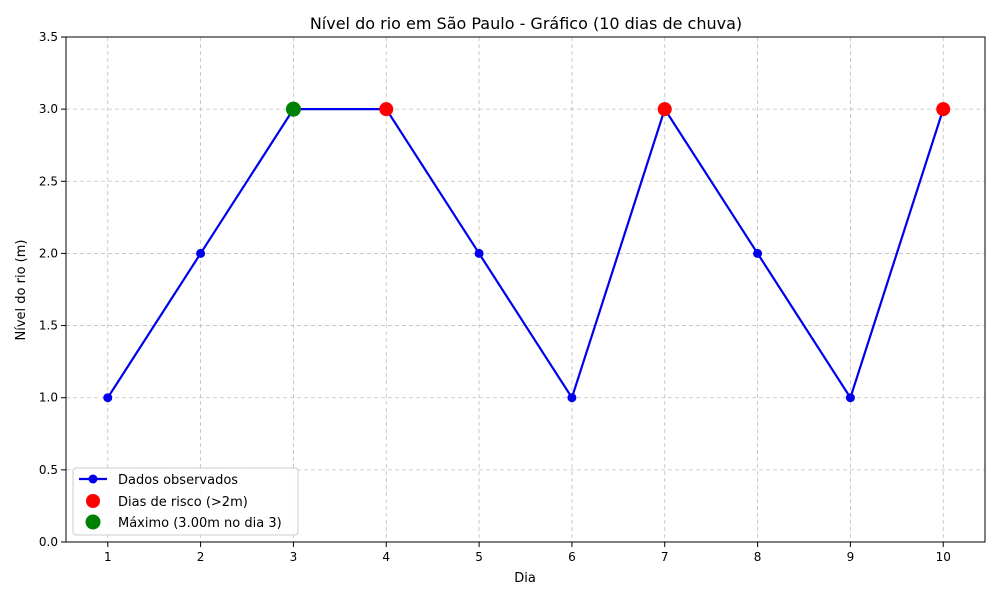  I want to click on x-tick-label: 2, so click(201, 557).